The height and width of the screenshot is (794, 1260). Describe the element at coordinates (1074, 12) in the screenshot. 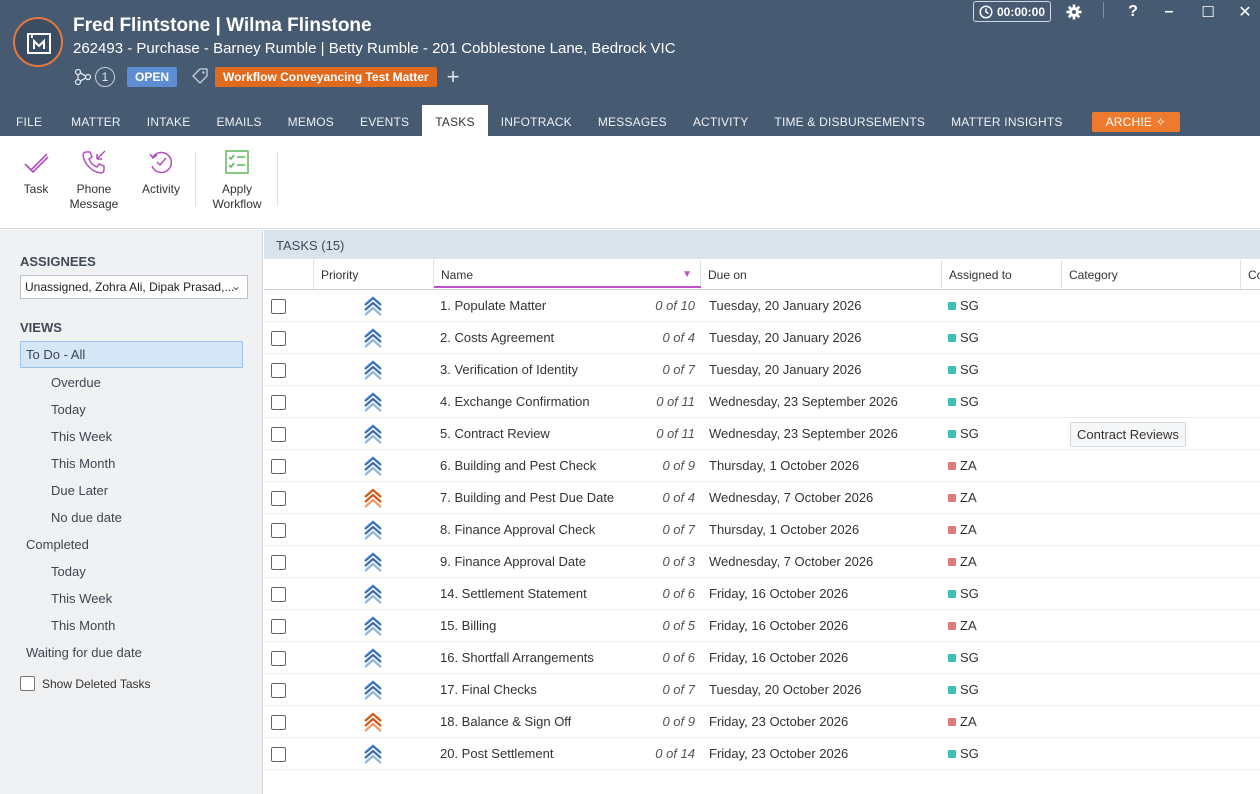

I see `settings-button` at that location.